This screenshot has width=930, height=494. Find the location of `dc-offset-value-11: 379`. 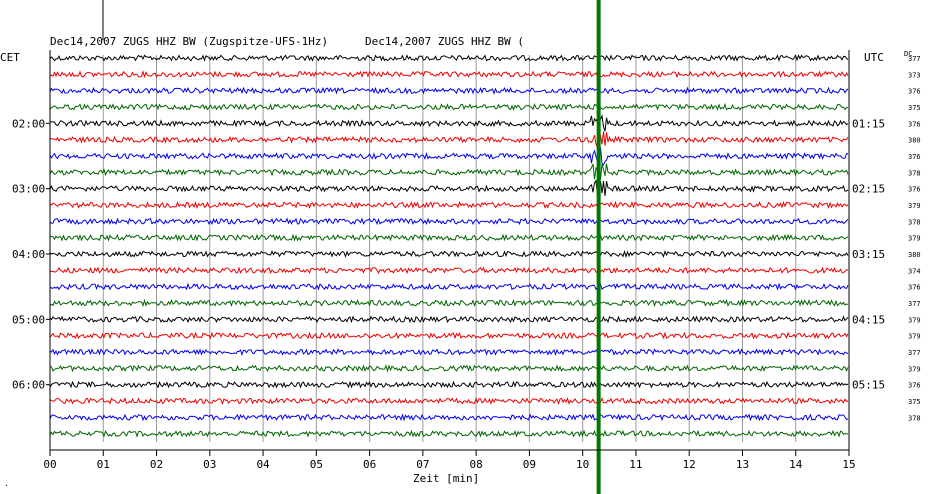

dc-offset-value-11: 379 is located at coordinates (914, 239).